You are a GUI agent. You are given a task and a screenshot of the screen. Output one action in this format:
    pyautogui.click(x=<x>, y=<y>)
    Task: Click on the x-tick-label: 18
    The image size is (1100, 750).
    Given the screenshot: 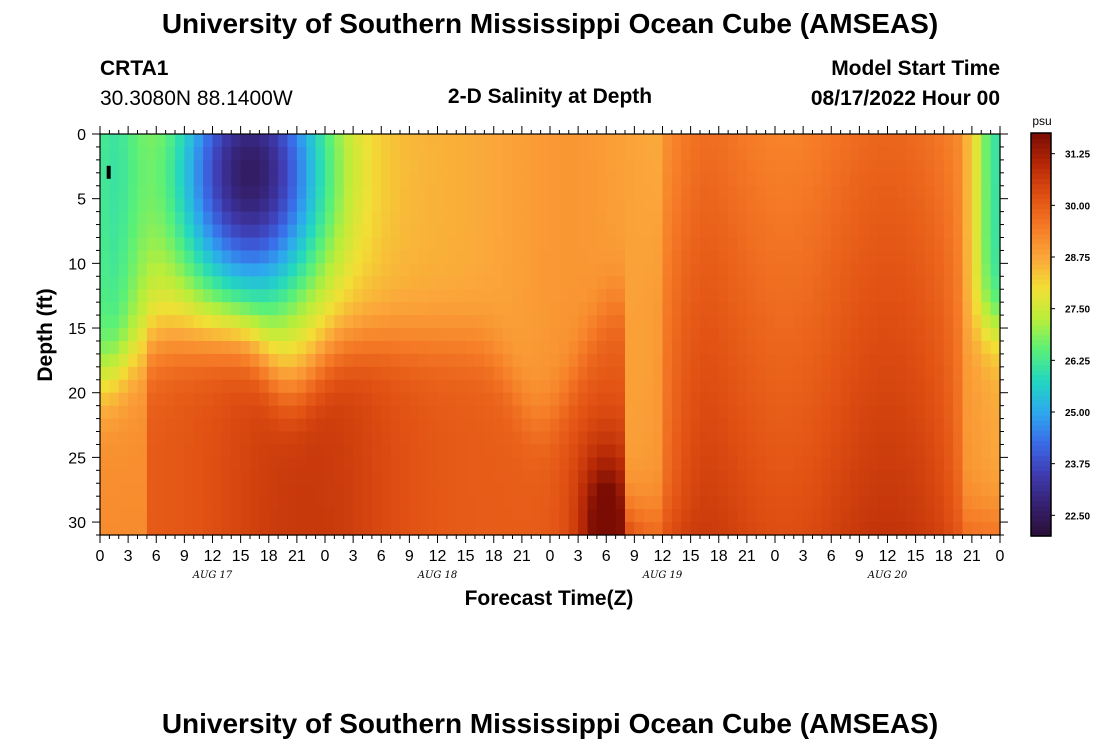 What is the action you would take?
    pyautogui.click(x=494, y=556)
    